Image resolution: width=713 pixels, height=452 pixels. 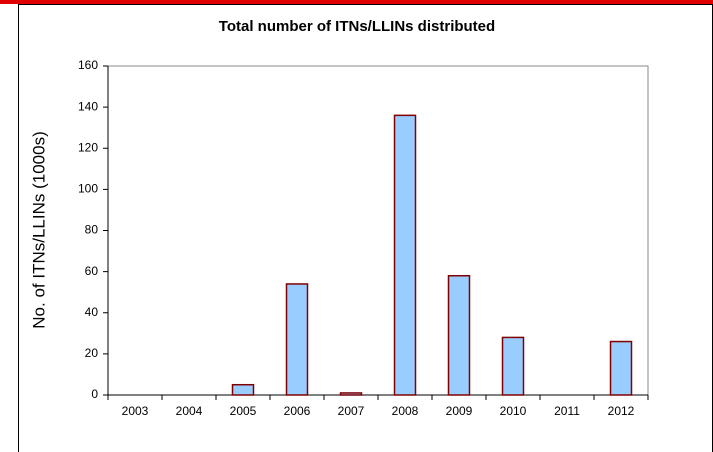 What do you see at coordinates (92, 271) in the screenshot?
I see `y-tick-label: 60` at bounding box center [92, 271].